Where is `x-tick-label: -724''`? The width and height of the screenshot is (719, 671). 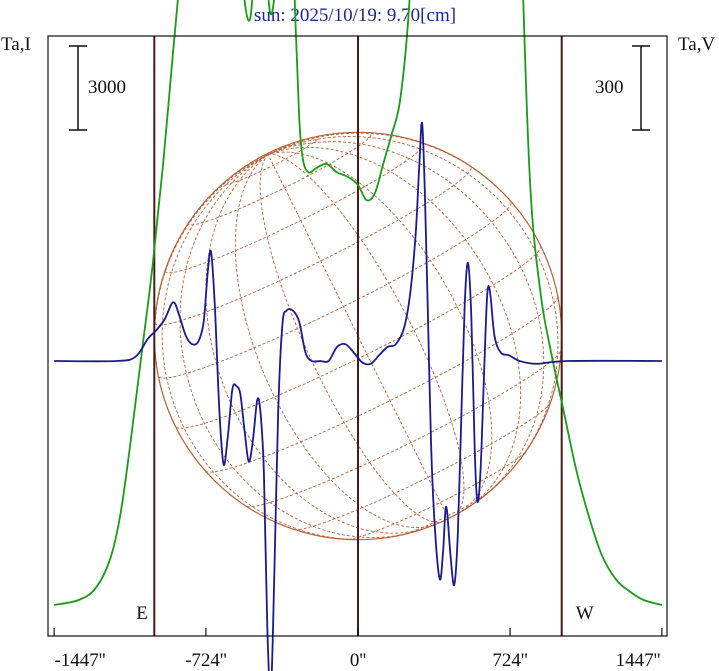
x-tick-label: -724'' is located at coordinates (206, 660).